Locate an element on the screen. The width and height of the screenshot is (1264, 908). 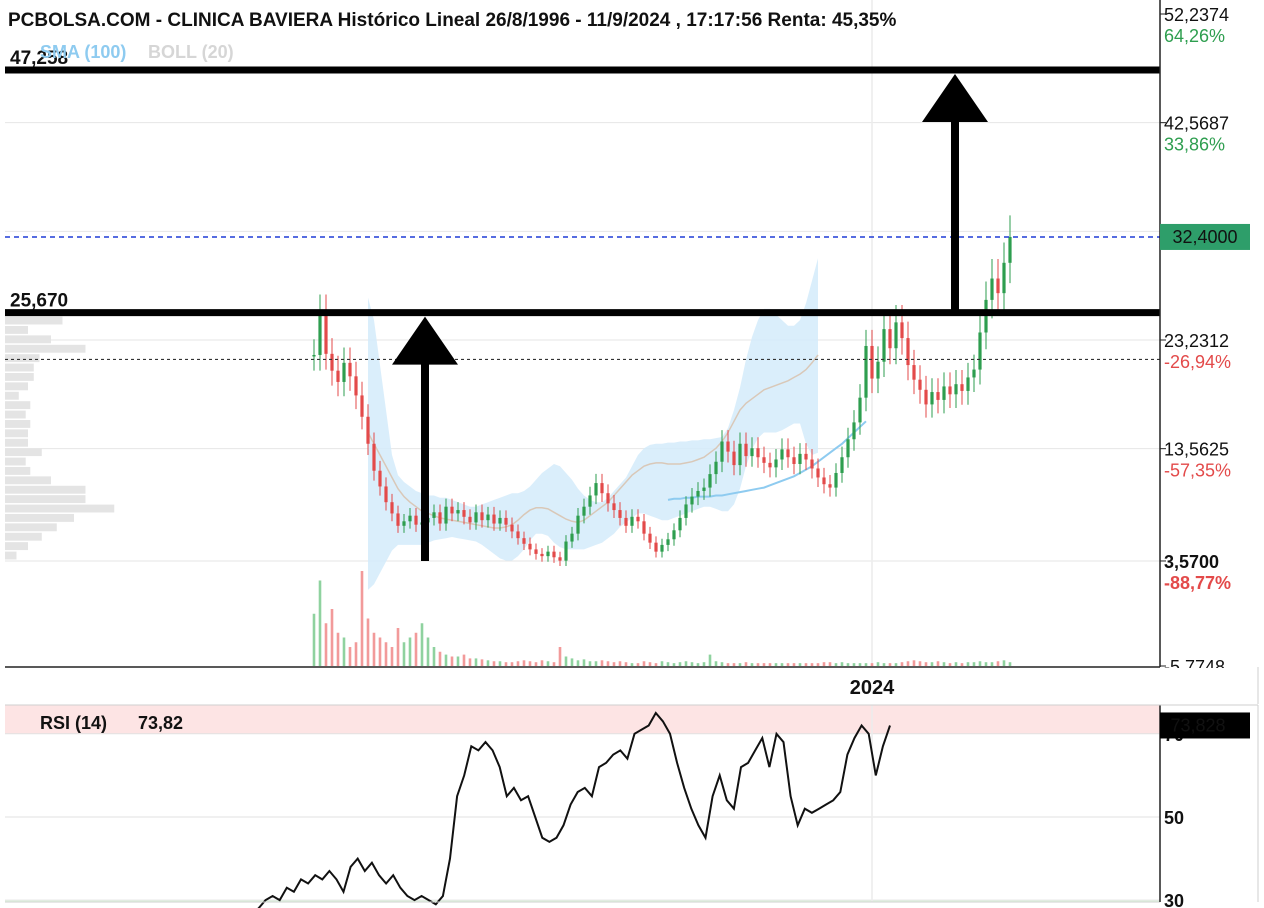
volume-bars is located at coordinates (662, 618).